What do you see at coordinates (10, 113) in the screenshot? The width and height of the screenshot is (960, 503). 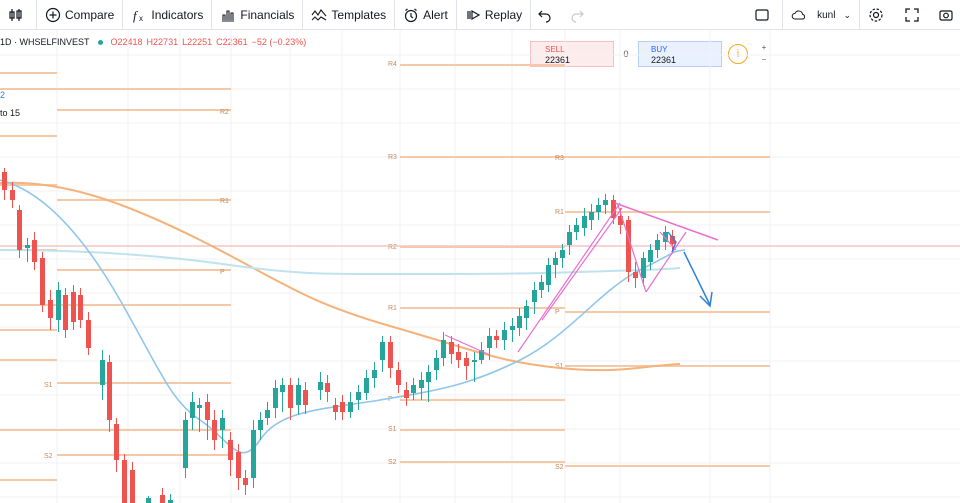 I see `left-edge-text-b: to 15` at bounding box center [10, 113].